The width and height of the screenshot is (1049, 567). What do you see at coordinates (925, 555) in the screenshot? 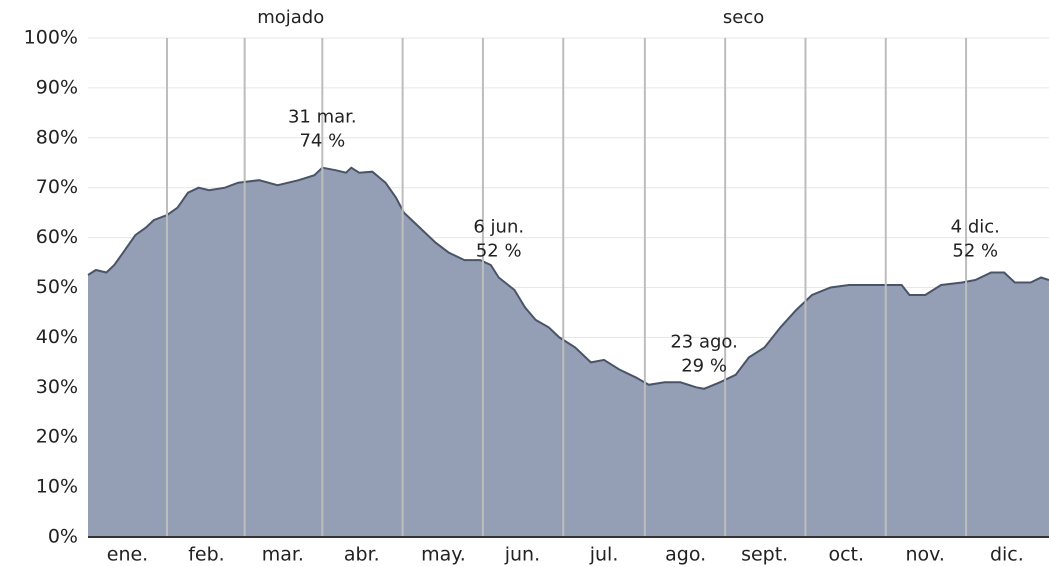
I see `x-tick-label: nov.` at bounding box center [925, 555].